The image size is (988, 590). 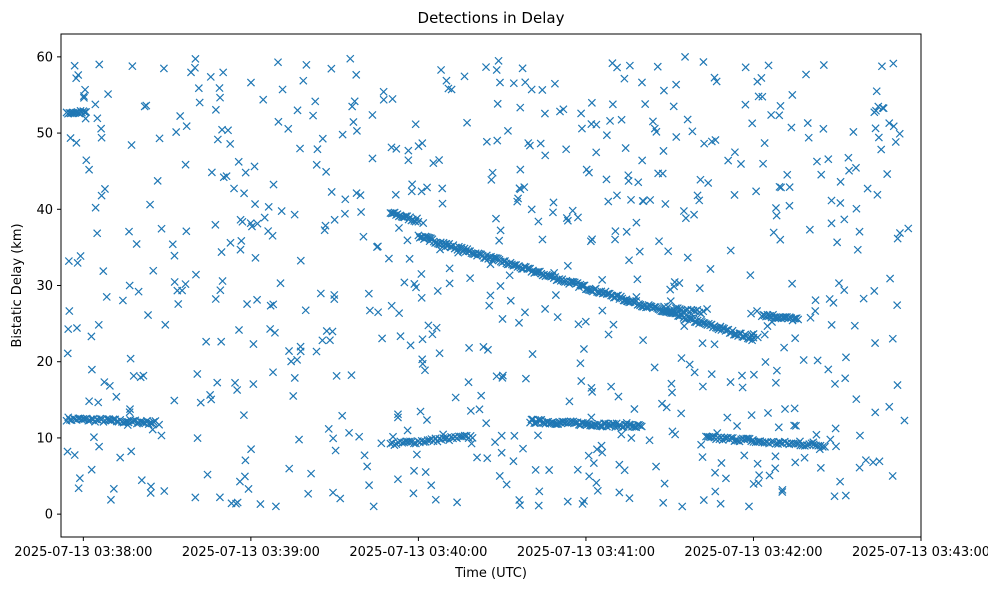 I want to click on y-axis-title: Bistatic Delay (km), so click(x=17, y=285).